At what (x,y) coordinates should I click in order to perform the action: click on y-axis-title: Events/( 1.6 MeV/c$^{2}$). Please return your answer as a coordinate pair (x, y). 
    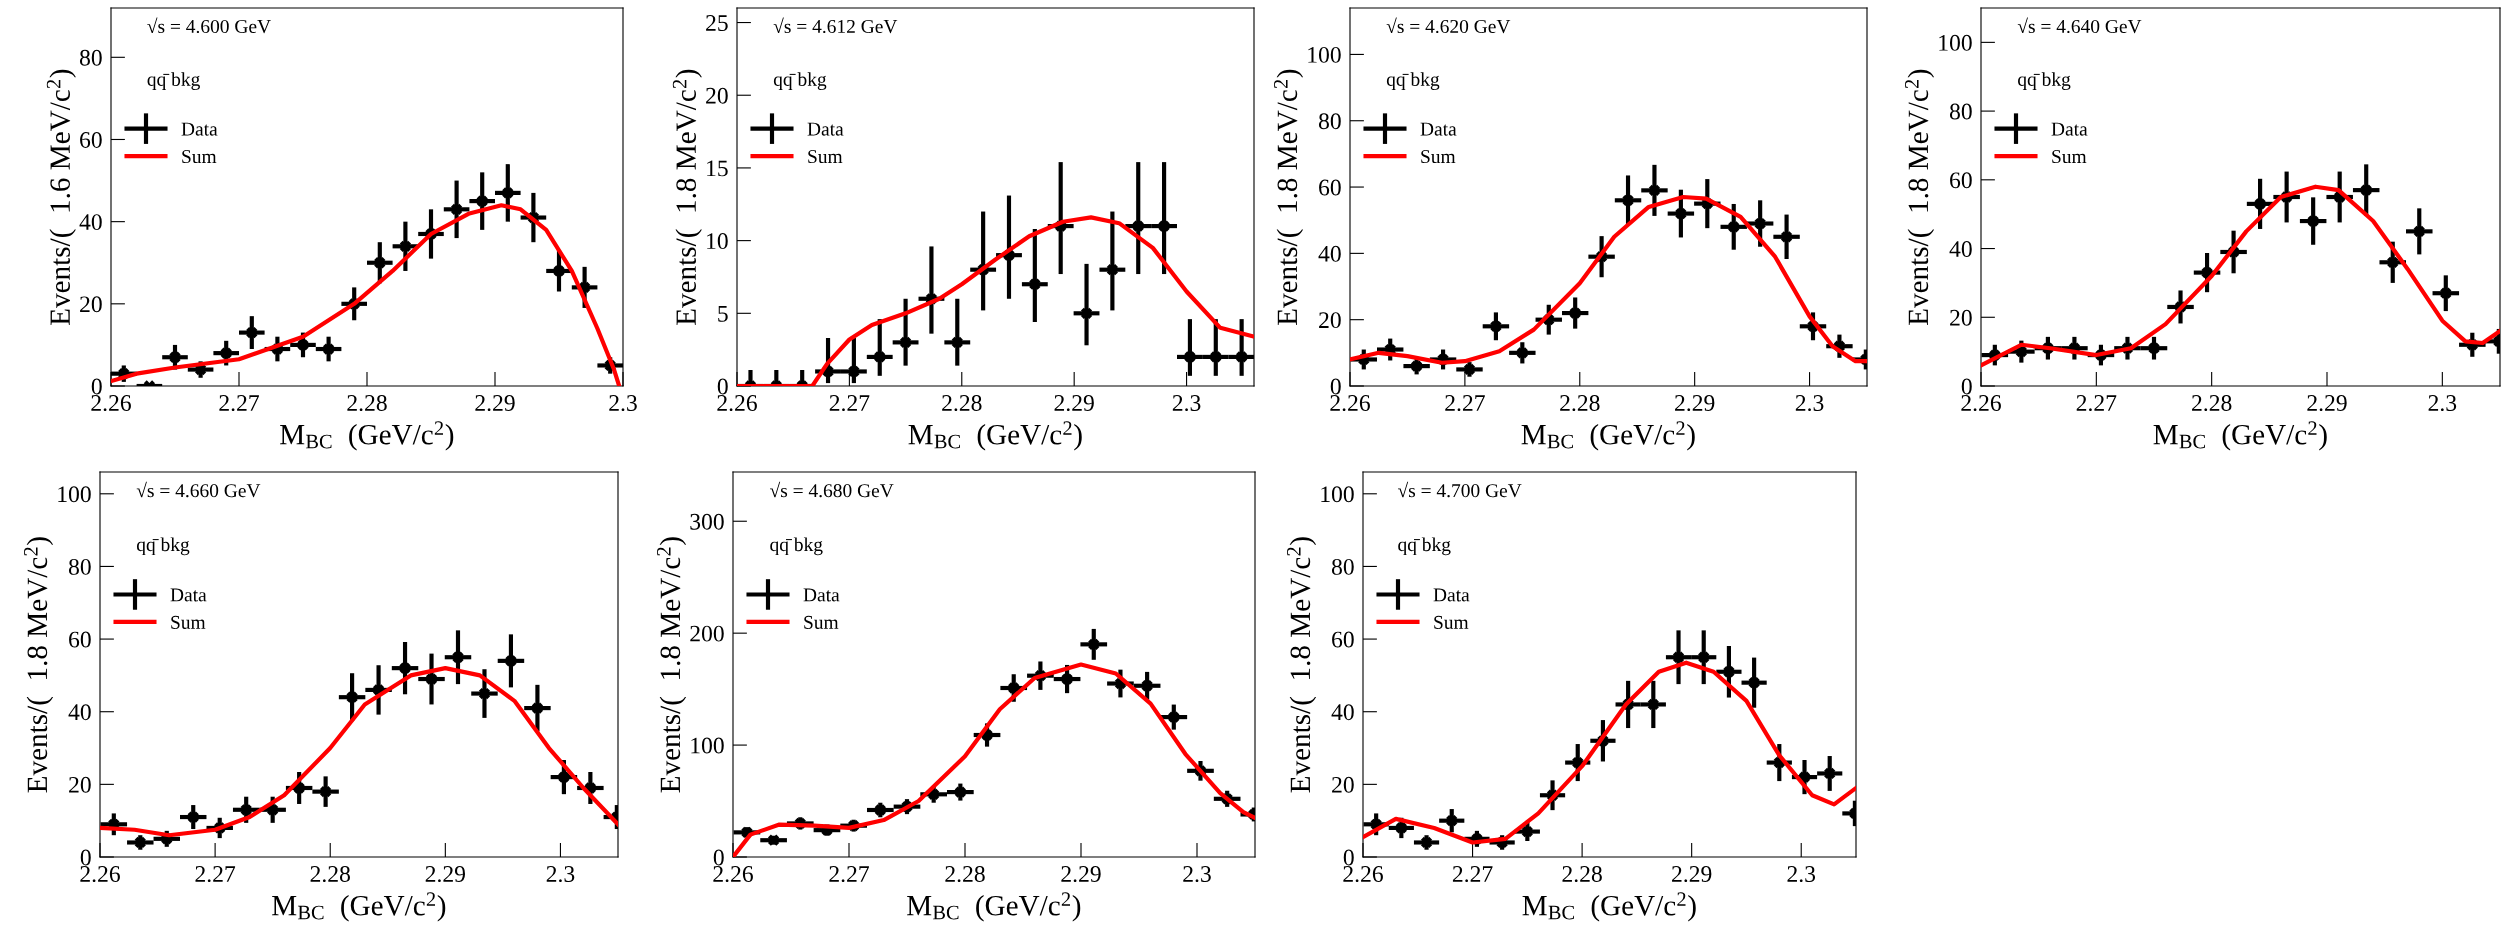
    Looking at the image, I should click on (61, 197).